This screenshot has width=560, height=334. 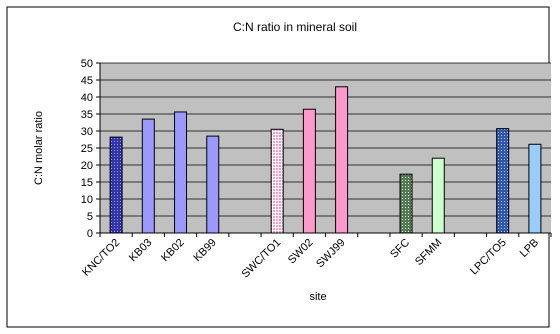 I want to click on y-tick-label: 5, so click(x=90, y=217).